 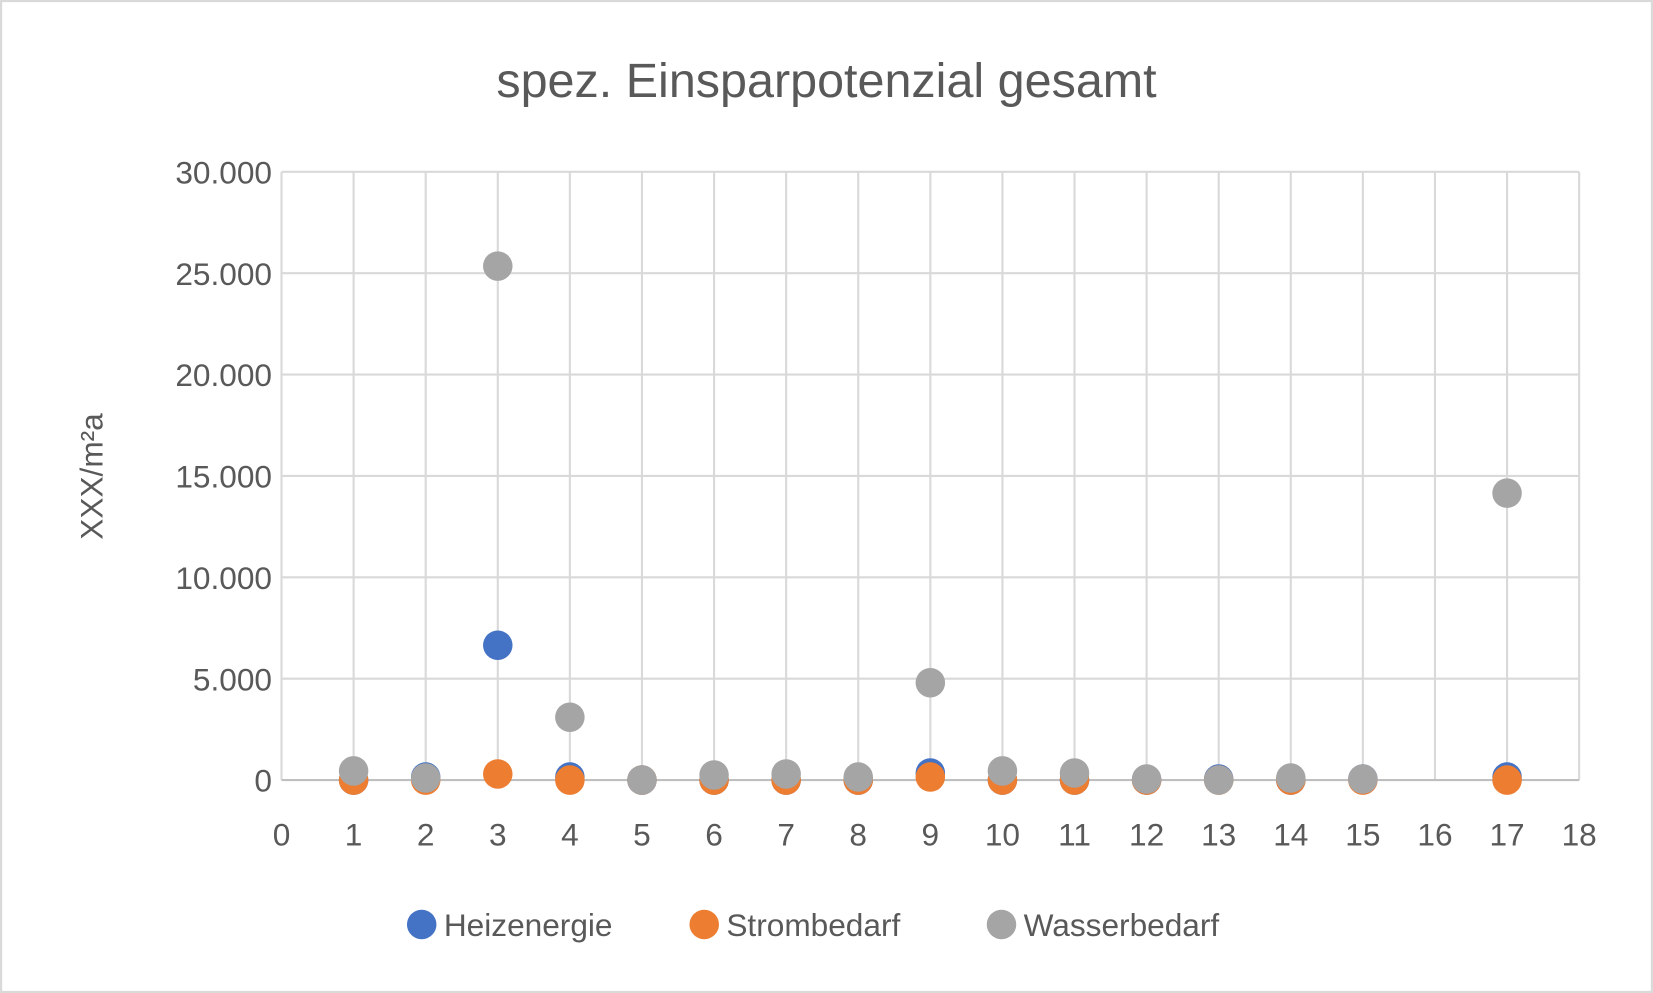 What do you see at coordinates (1506, 834) in the screenshot?
I see `x-tick-label: 17` at bounding box center [1506, 834].